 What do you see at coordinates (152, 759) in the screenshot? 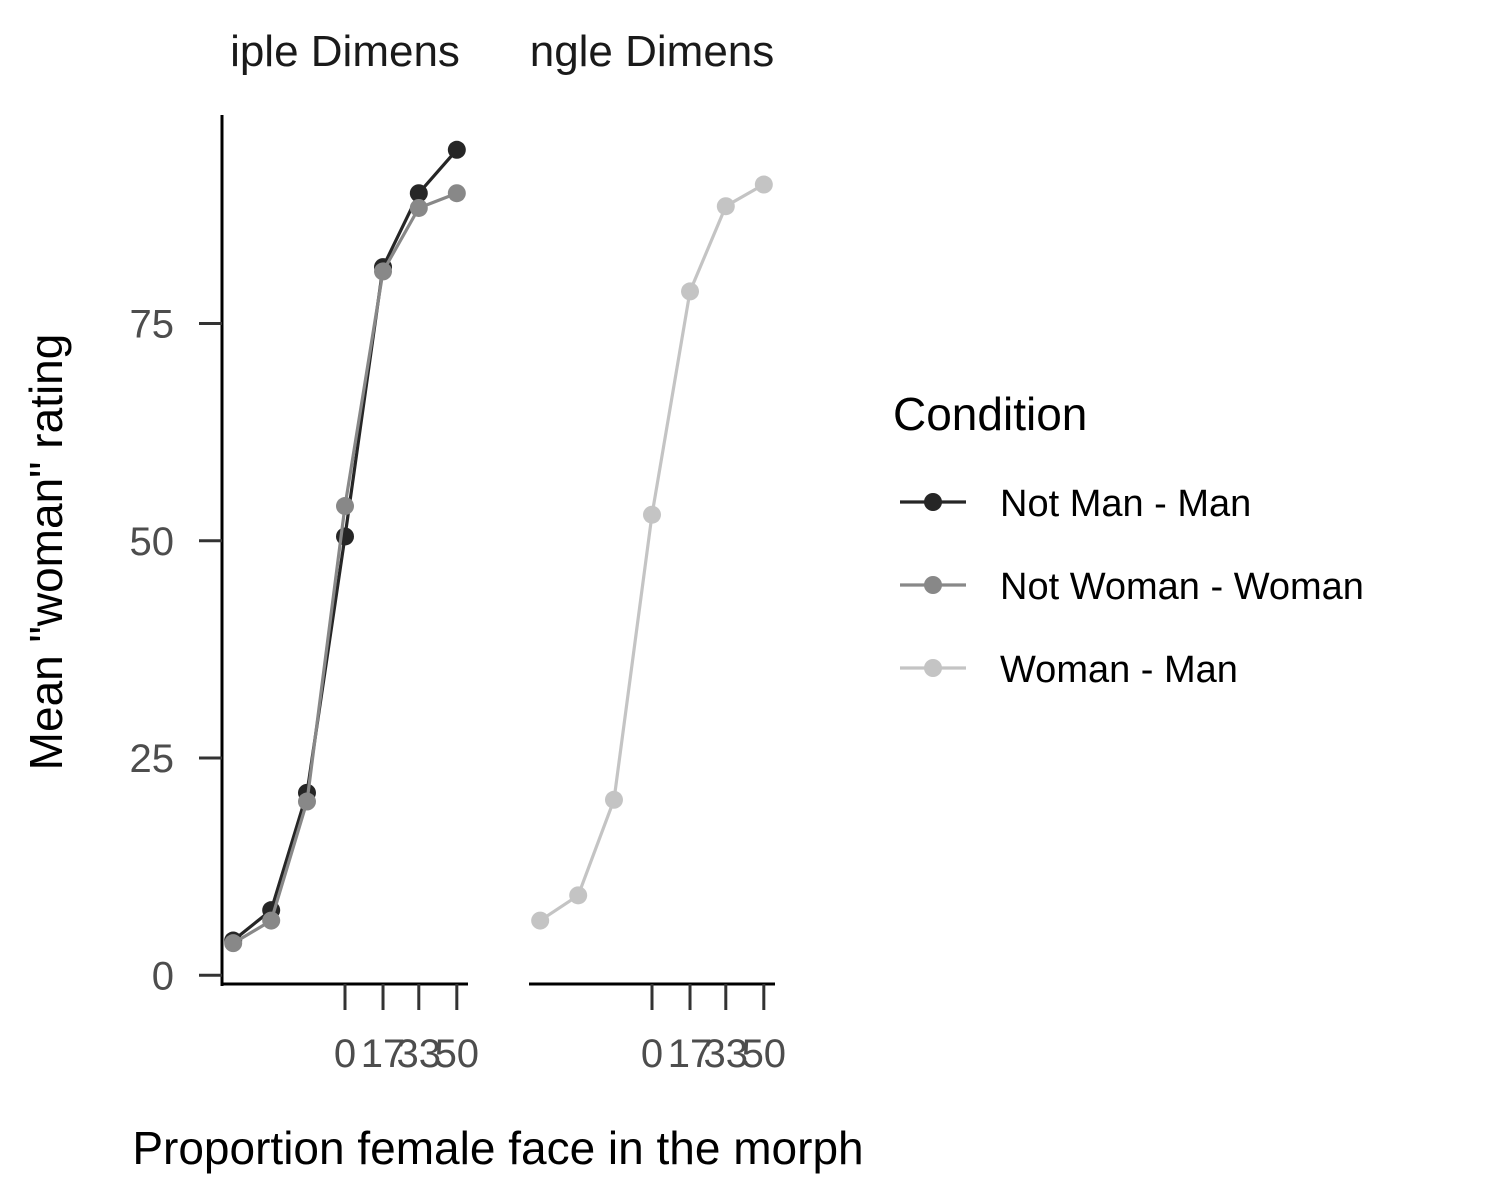
I see `y-tick-label: 25` at bounding box center [152, 759].